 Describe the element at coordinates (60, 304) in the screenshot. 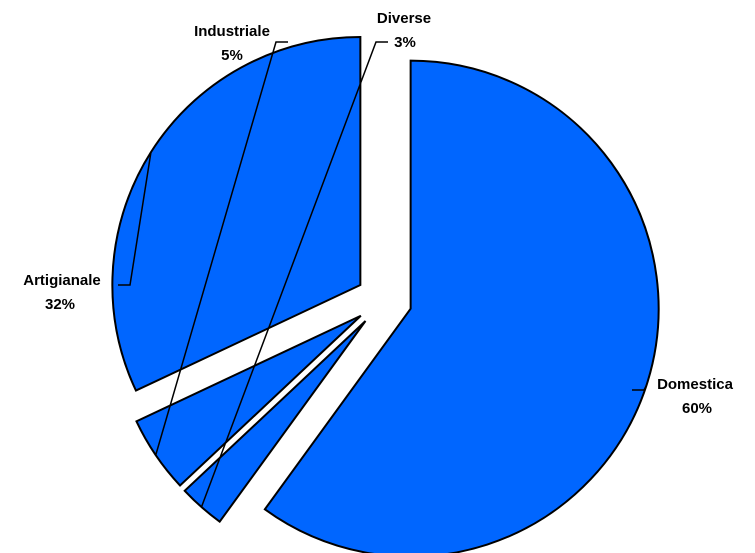

I see `label-artigianale-value: 32%` at that location.